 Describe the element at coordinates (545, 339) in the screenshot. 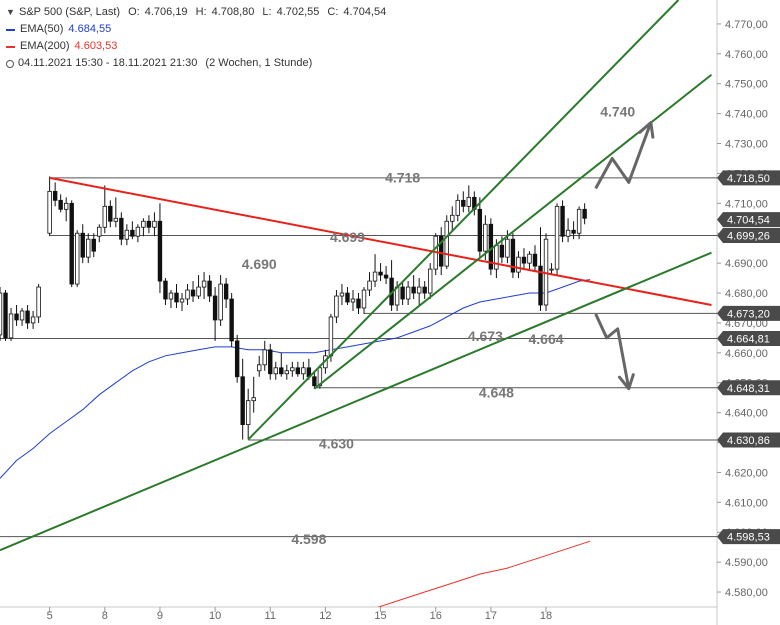

I see `level-annotation: 4.664` at that location.